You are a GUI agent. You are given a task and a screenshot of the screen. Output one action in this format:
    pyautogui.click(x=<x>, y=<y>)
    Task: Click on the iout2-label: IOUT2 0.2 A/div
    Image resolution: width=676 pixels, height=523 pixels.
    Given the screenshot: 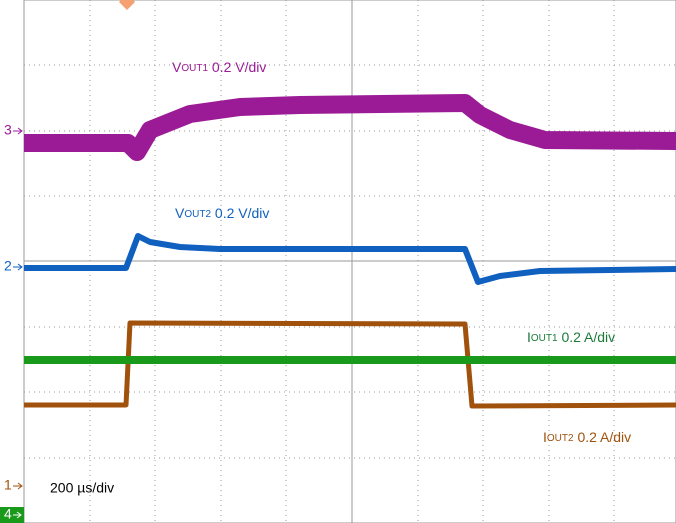 What is the action you would take?
    pyautogui.click(x=587, y=437)
    